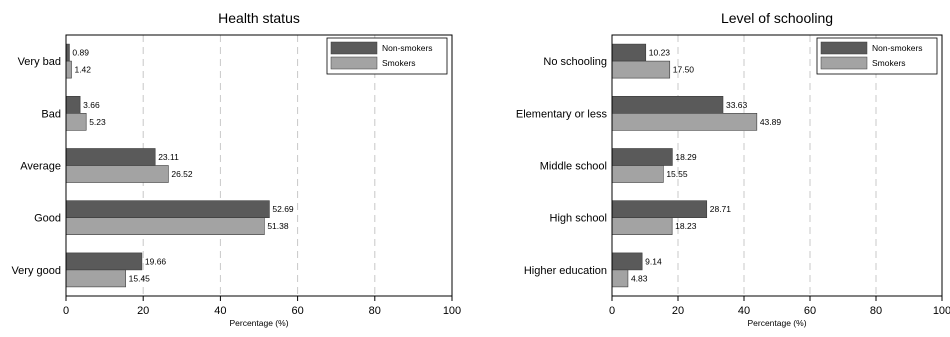 The width and height of the screenshot is (950, 337). Describe the element at coordinates (80, 53) in the screenshot. I see `data-label: 0.89` at that location.